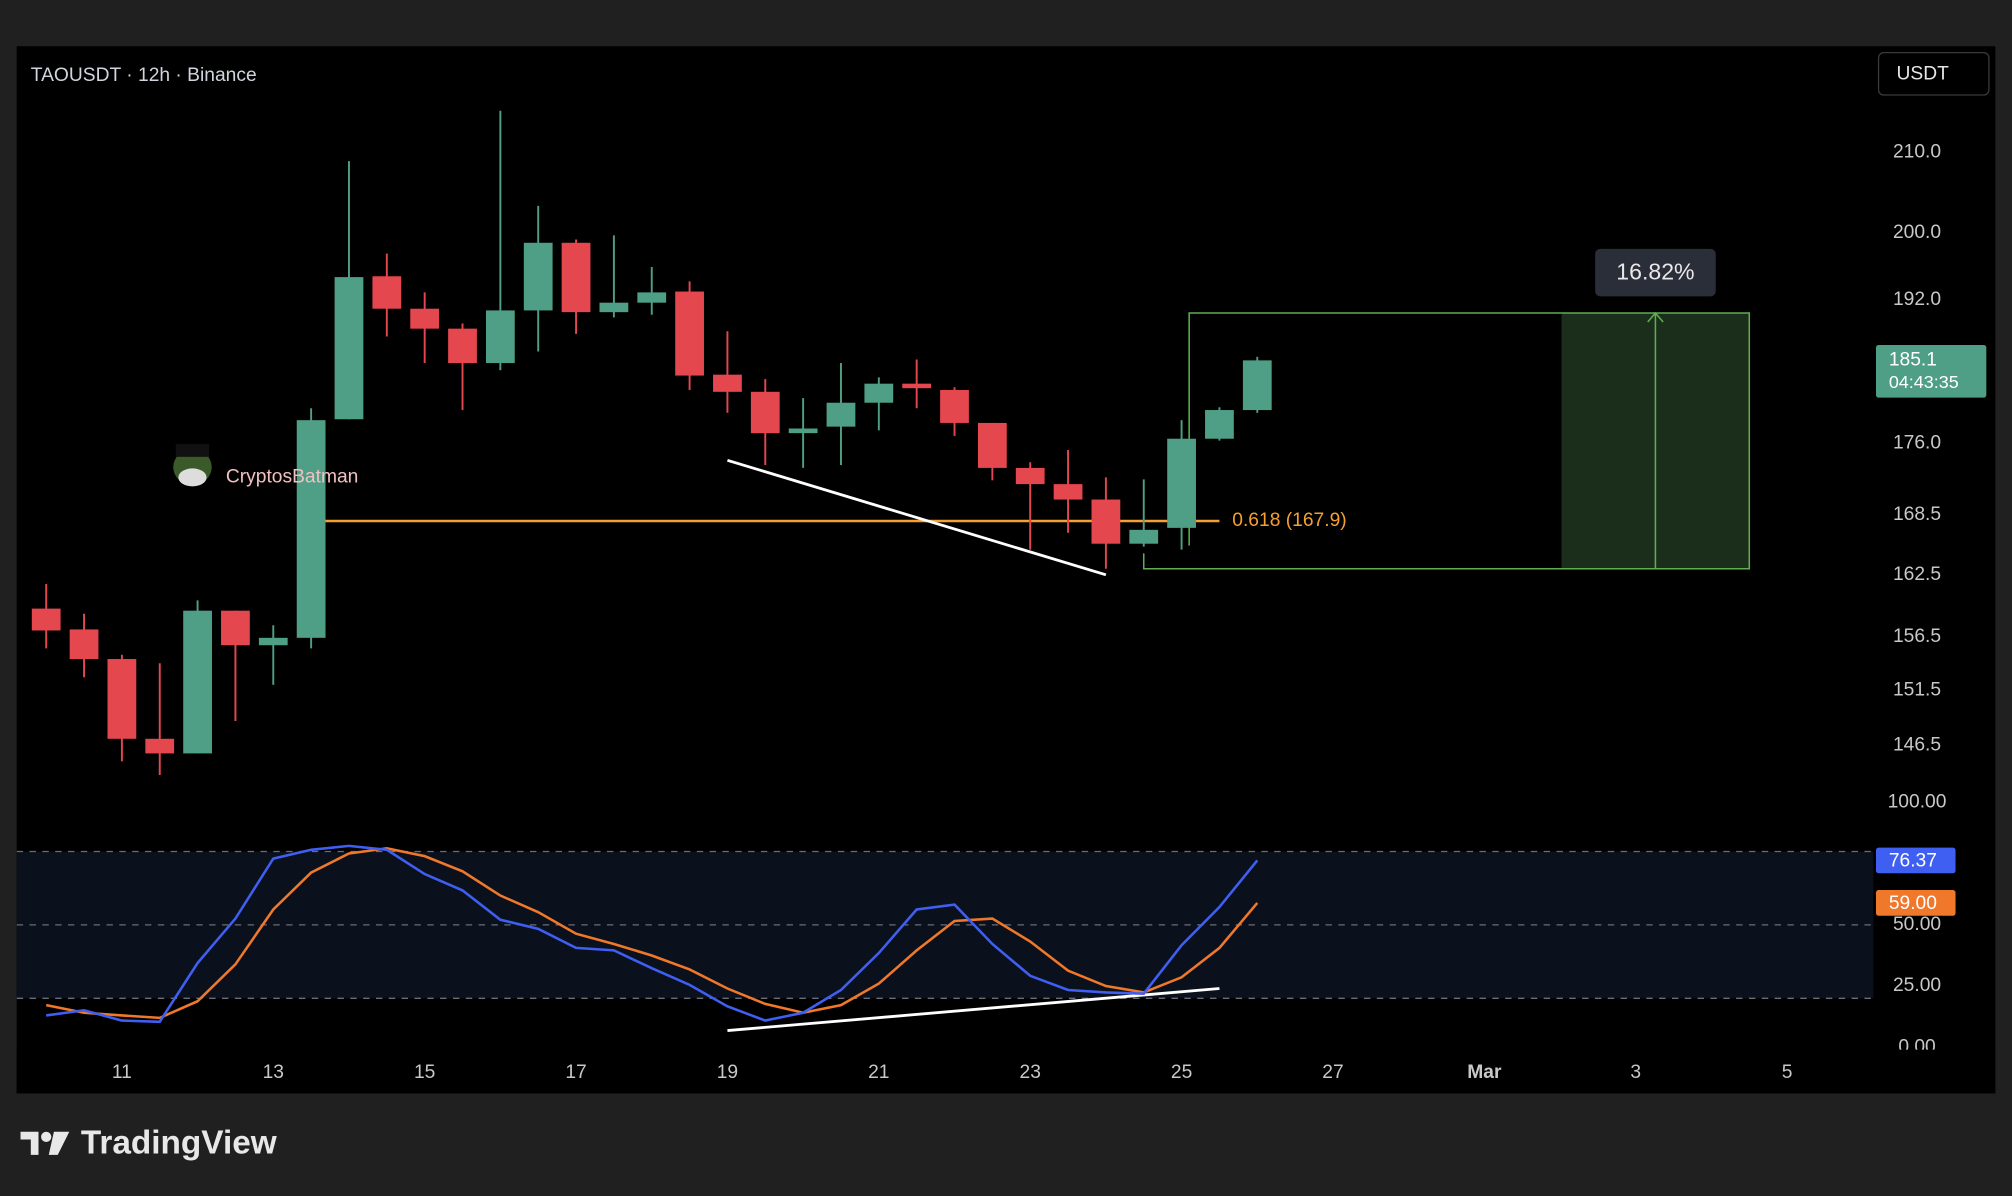 The image size is (2012, 1196). Describe the element at coordinates (1917, 232) in the screenshot. I see `y-tick-label: 200.0` at that location.